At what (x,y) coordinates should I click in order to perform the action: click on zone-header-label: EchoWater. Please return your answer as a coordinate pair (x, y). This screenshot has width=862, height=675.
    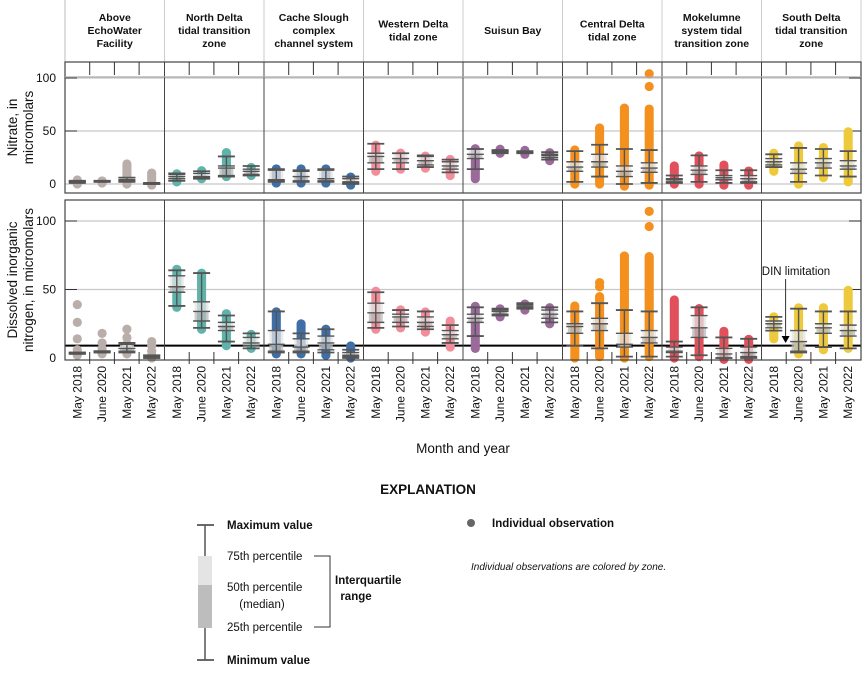
    Looking at the image, I should click on (115, 31).